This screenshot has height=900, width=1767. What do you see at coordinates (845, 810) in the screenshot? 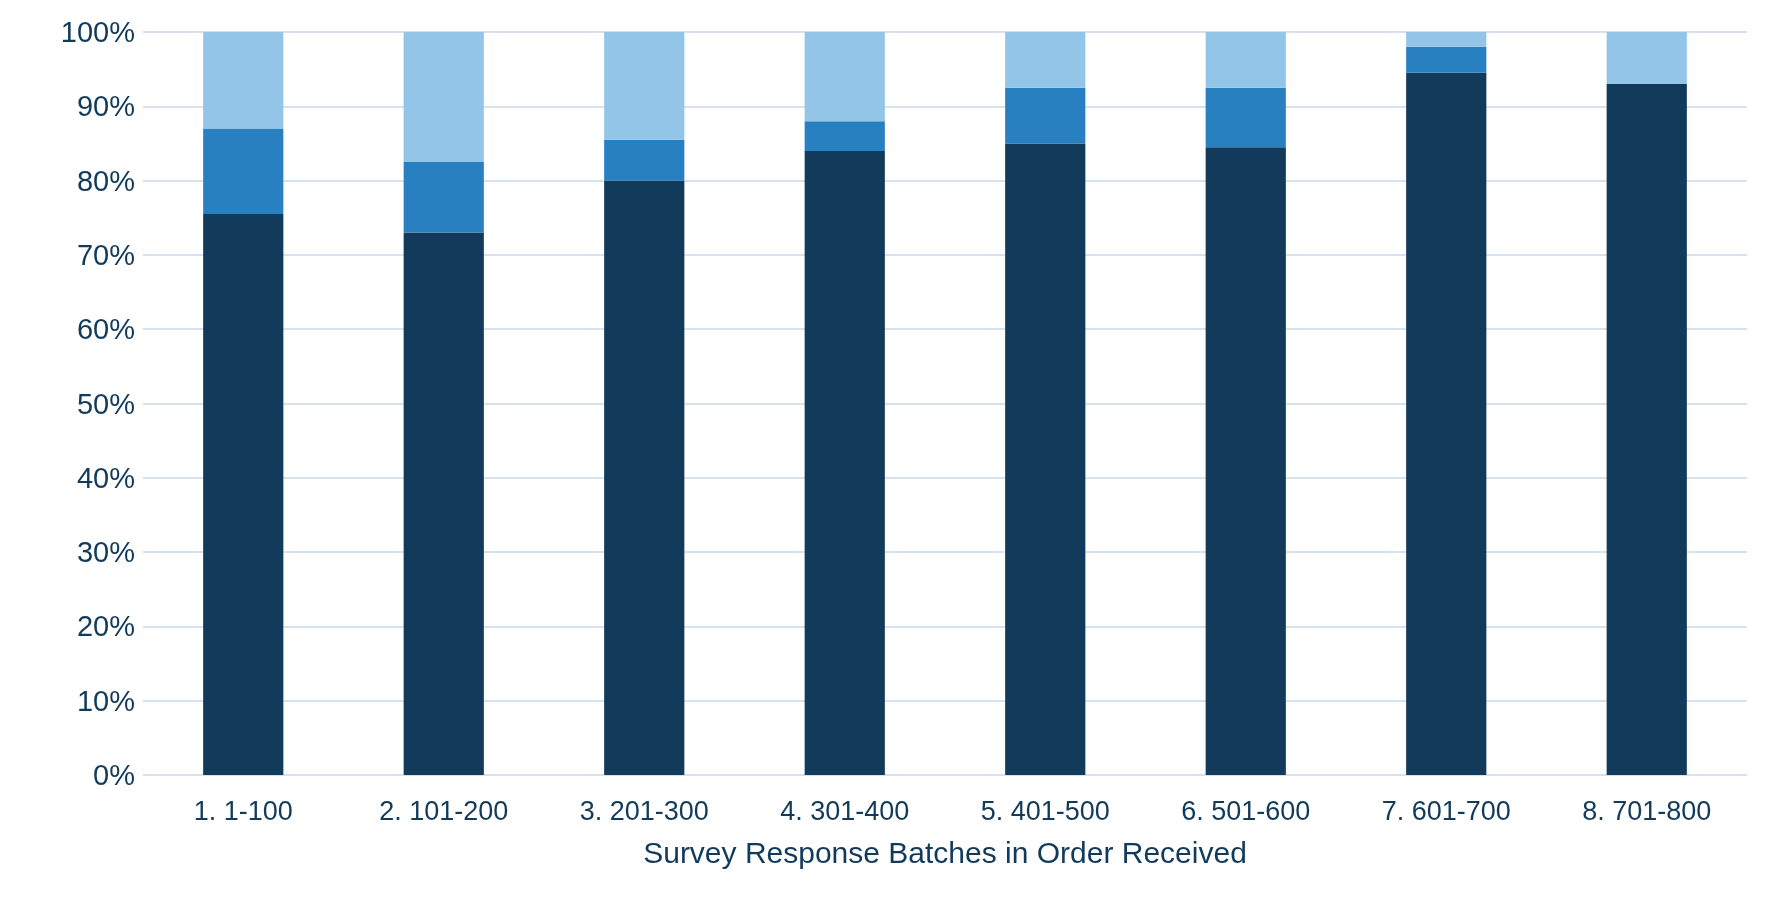
I see `x-tick-label: 4. 301-400` at bounding box center [845, 810].